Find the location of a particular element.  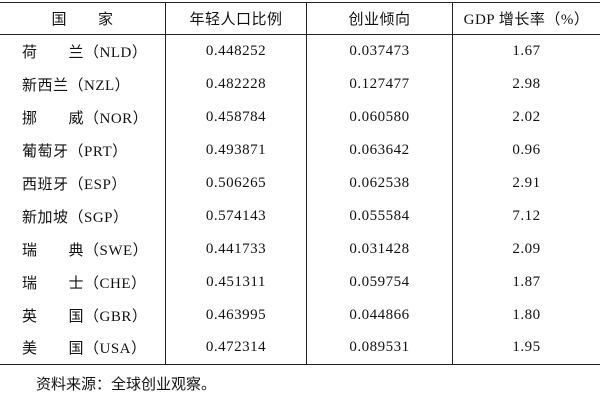

value-cell: 0.451311 is located at coordinates (236, 282).